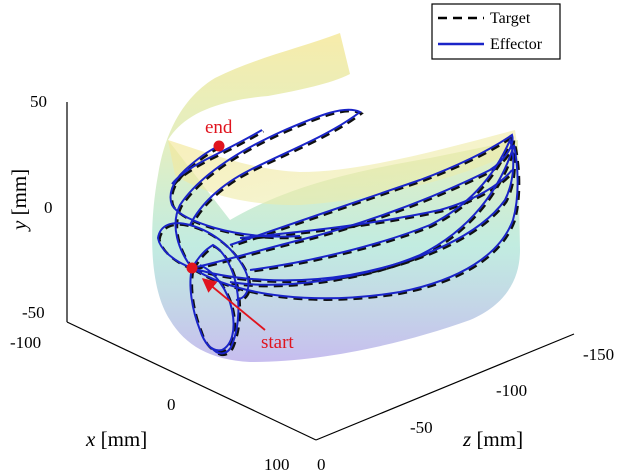 This screenshot has height=475, width=626. Describe the element at coordinates (510, 18) in the screenshot. I see `legend-label-target: Target` at that location.